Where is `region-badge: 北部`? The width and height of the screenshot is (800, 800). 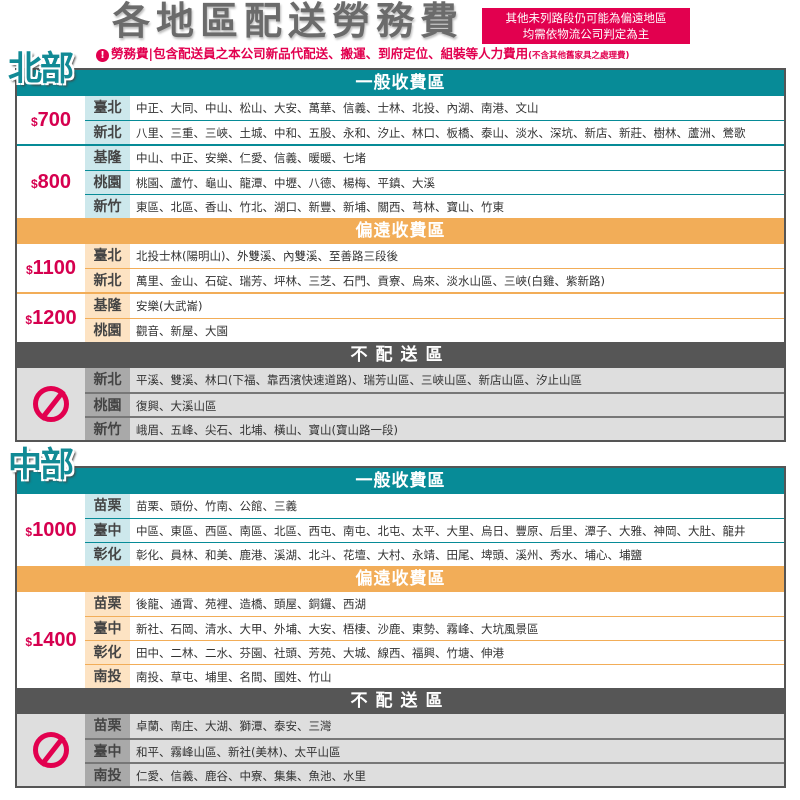 region-badge: 北部 is located at coordinates (41, 69).